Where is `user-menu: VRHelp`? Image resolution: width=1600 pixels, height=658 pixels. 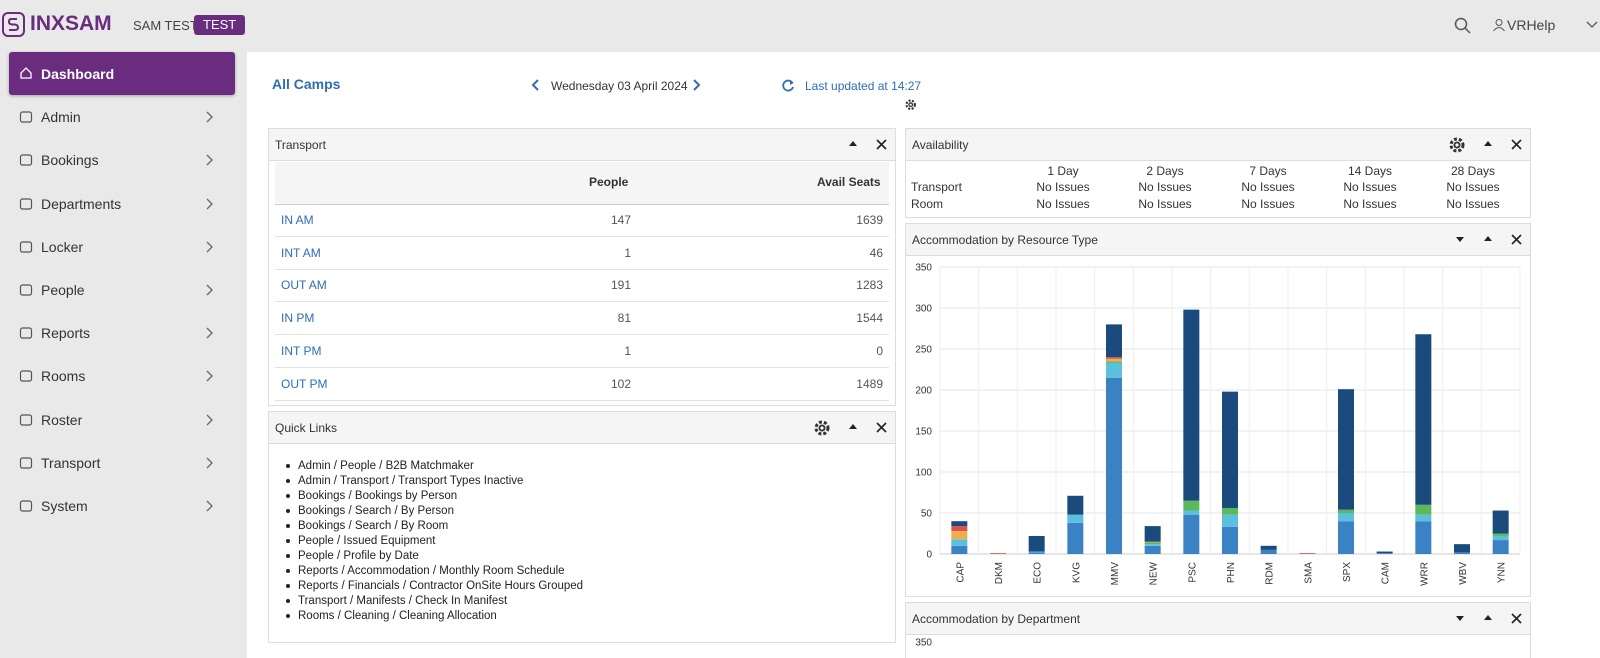 user-menu: VRHelp is located at coordinates (1531, 25).